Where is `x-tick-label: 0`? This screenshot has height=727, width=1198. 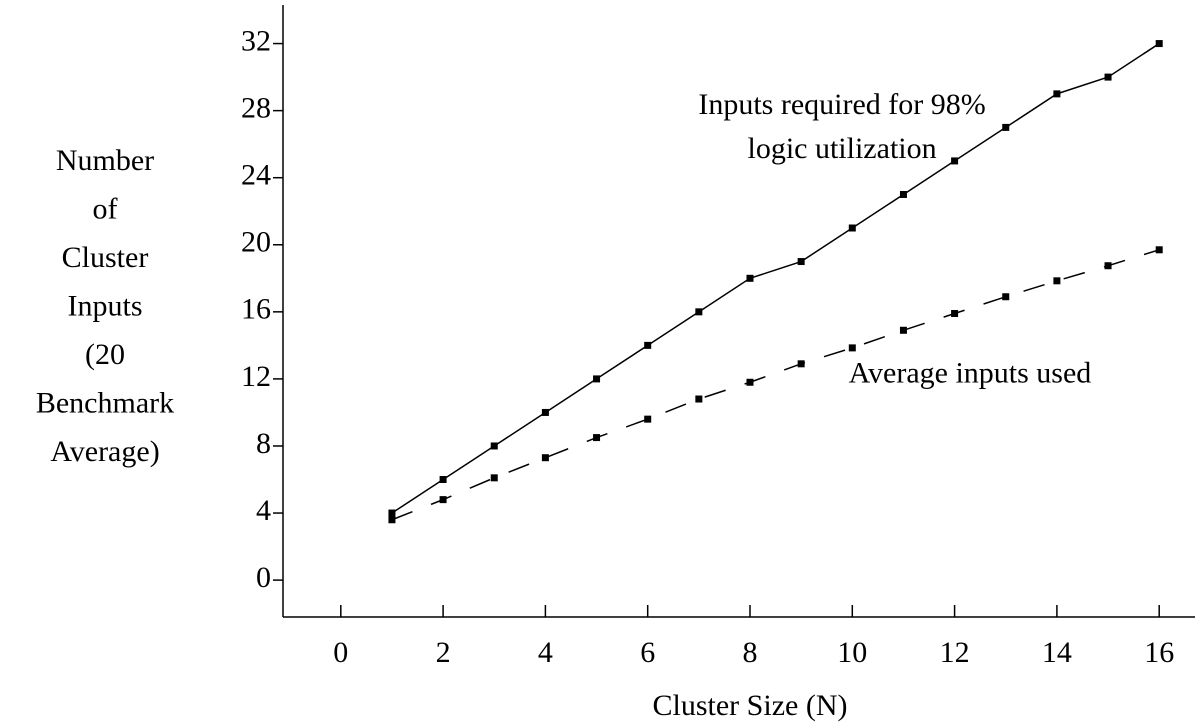
x-tick-label: 0 is located at coordinates (340, 652).